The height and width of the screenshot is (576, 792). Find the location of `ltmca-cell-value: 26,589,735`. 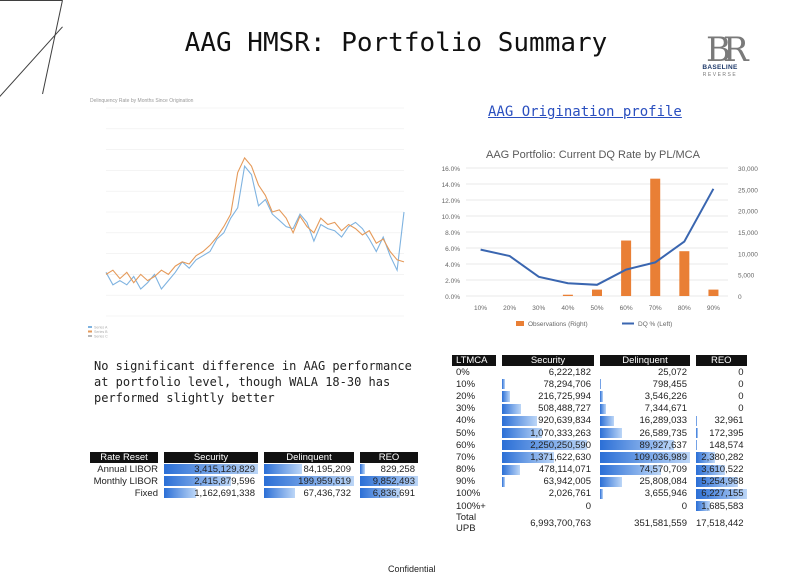

ltmca-cell-value: 26,589,735 is located at coordinates (663, 433).